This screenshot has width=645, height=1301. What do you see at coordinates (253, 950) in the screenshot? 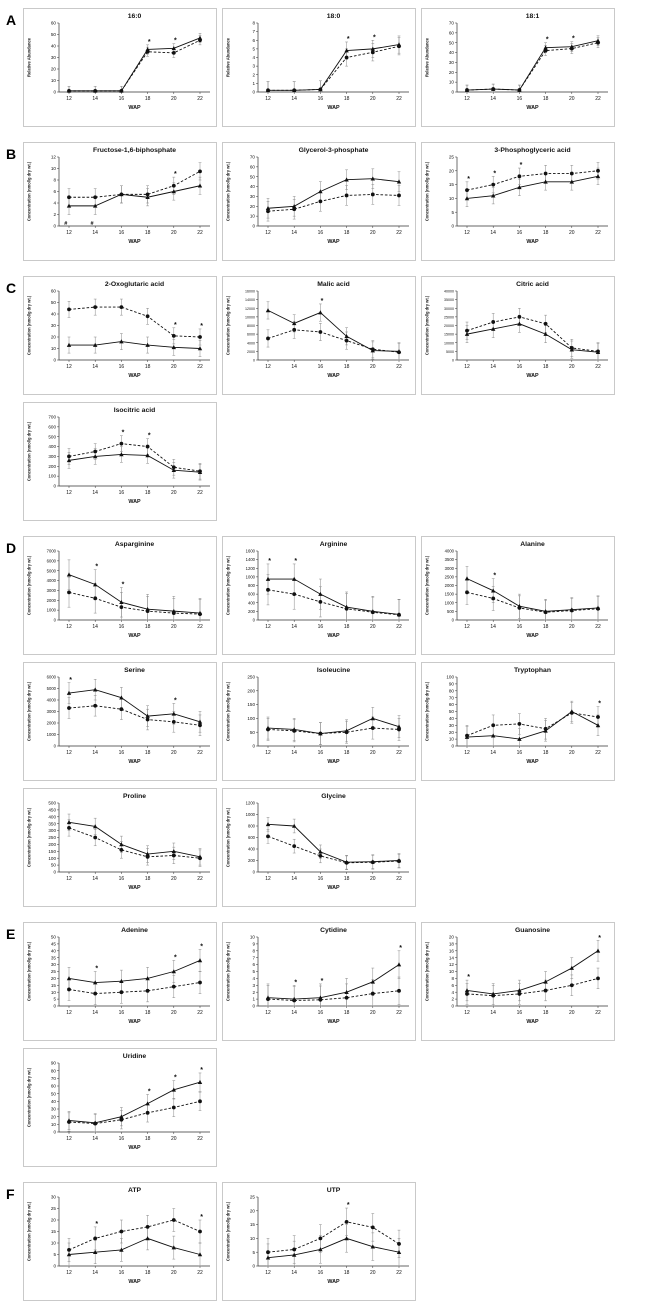
I see `svg-text: 8` at bounding box center [253, 950].